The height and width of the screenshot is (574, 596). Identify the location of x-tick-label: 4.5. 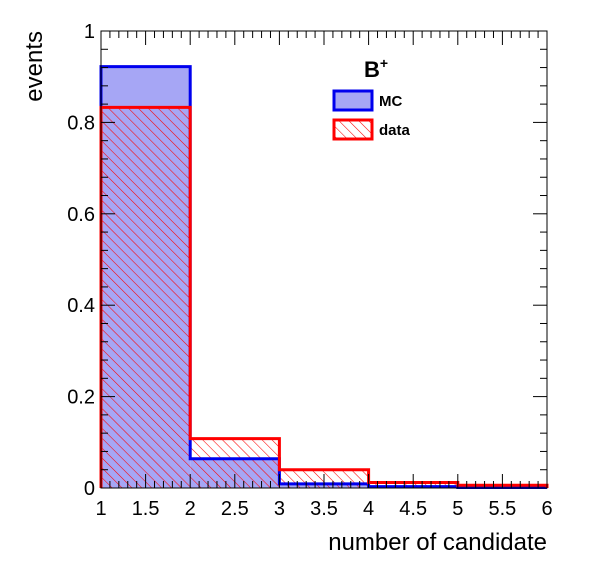
(413, 509).